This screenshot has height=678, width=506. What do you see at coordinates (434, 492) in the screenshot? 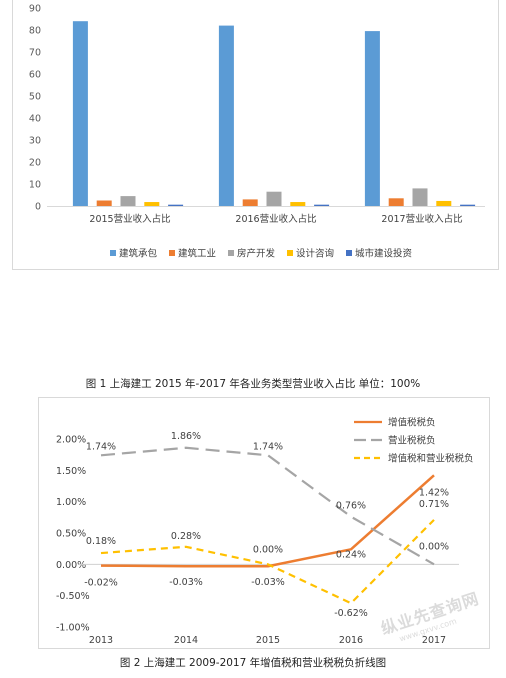
I see `data-label: 1.42%` at bounding box center [434, 492].